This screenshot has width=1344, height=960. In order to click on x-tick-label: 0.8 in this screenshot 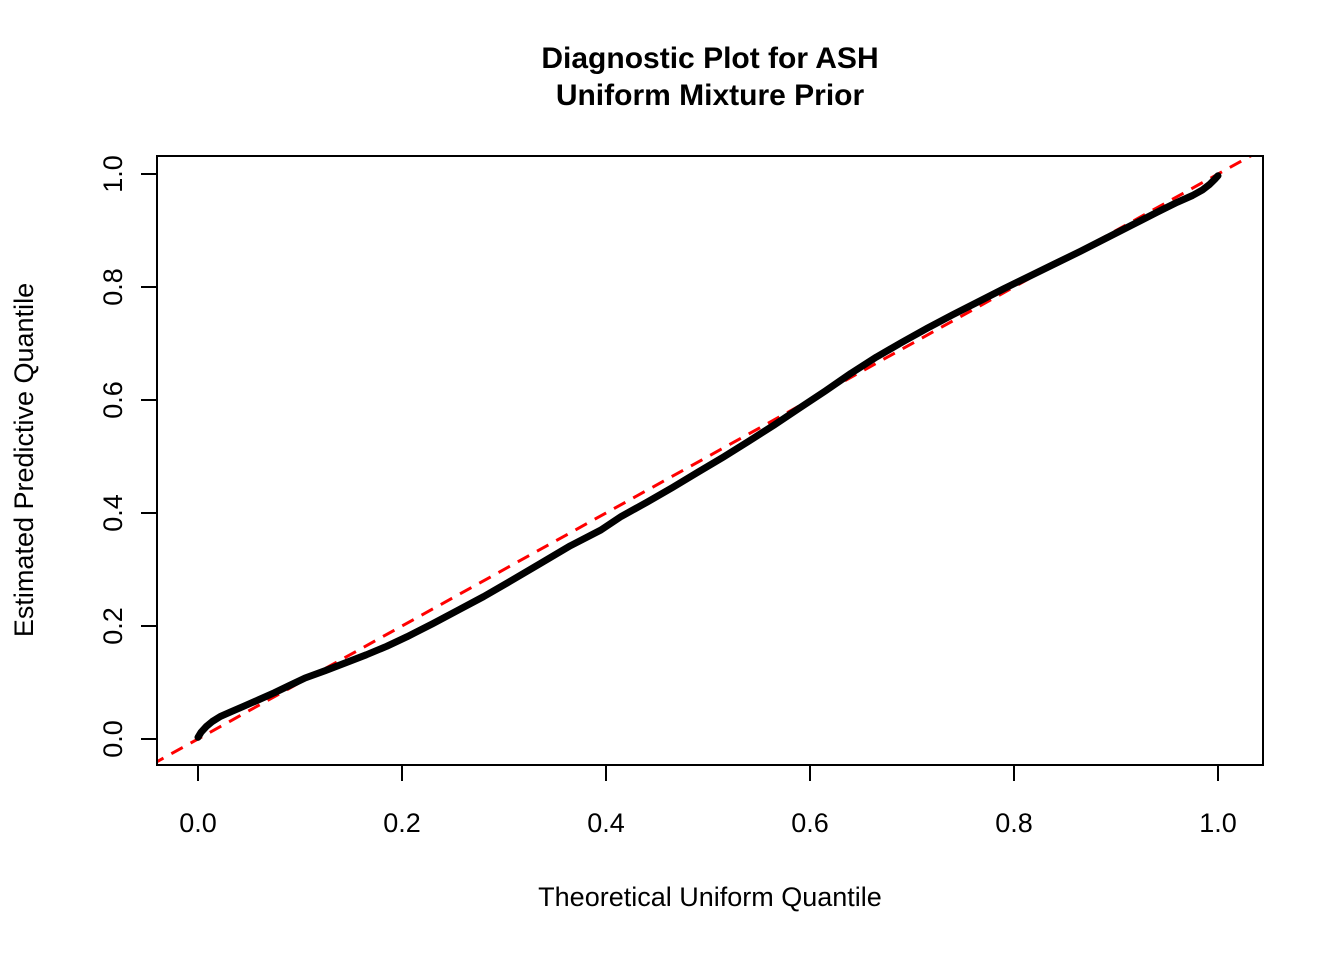, I will do `click(1014, 823)`.